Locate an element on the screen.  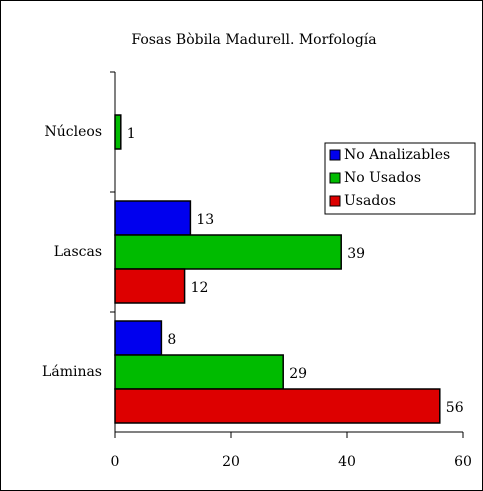
value-label: 56 is located at coordinates (455, 408).